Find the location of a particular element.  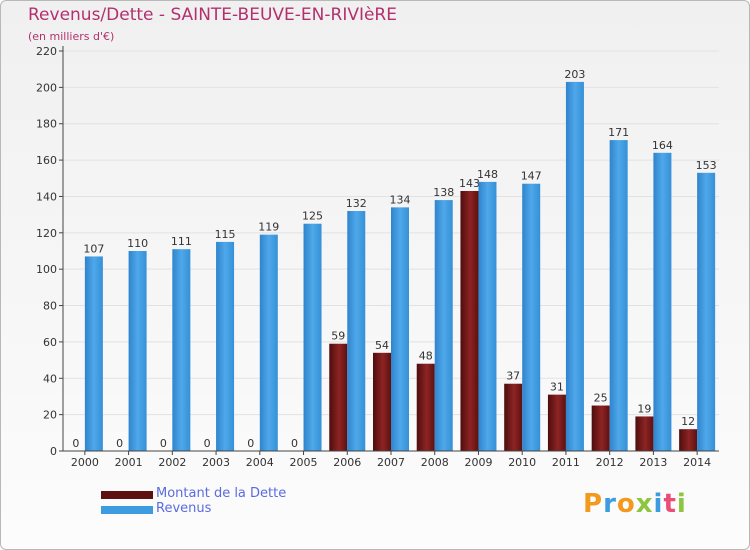

y-axis: 0 20 40 60 80 100 120 140 160 180 200 220 is located at coordinates (50, 251).